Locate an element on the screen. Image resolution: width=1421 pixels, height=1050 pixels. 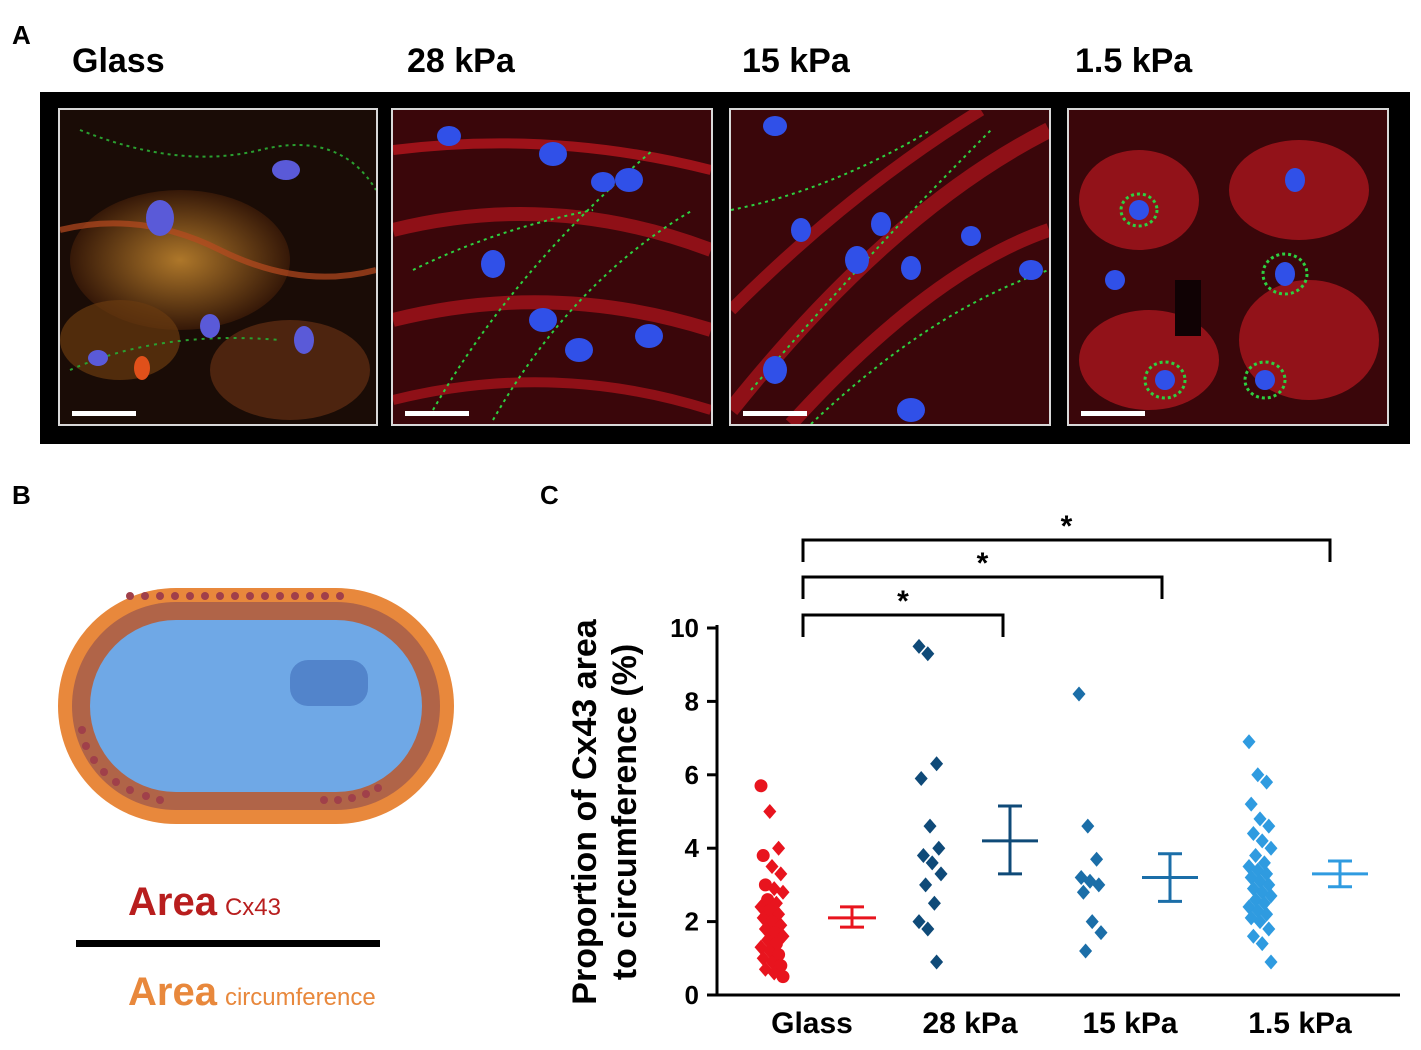
cell-diagram is located at coordinates (256, 706).